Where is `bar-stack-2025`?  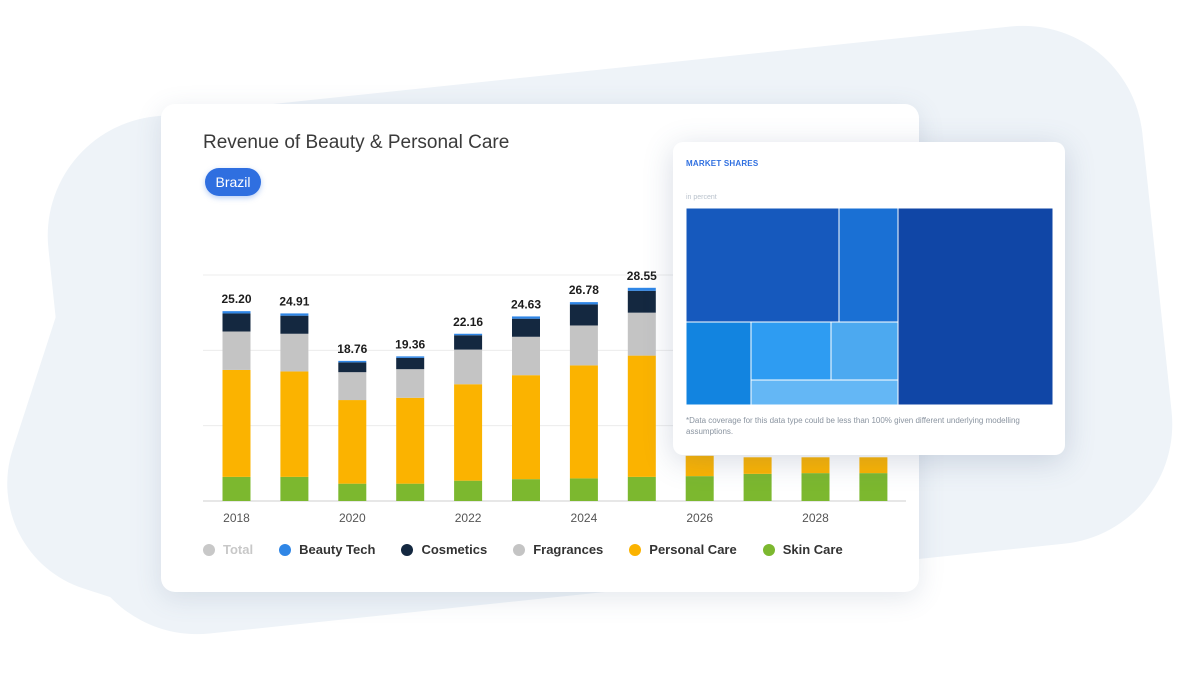 bar-stack-2025 is located at coordinates (641, 394).